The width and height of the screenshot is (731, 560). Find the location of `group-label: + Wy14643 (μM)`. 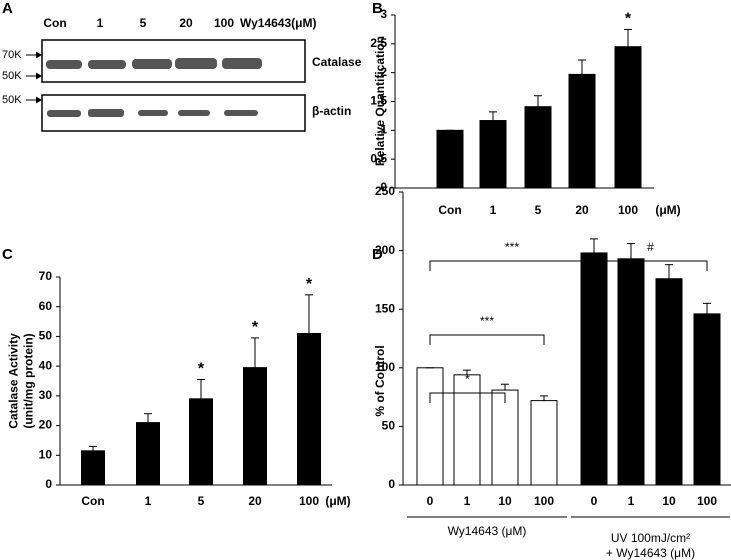

group-label: + Wy14643 (μM) is located at coordinates (650, 553).